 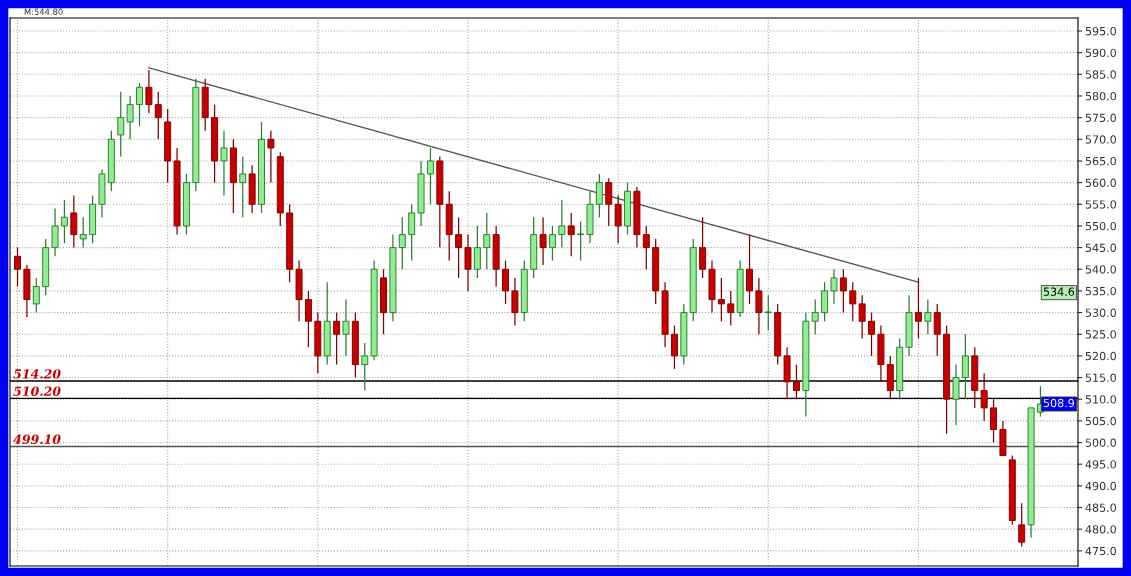 What do you see at coordinates (1101, 247) in the screenshot?
I see `y-tick-label: 545.0` at bounding box center [1101, 247].